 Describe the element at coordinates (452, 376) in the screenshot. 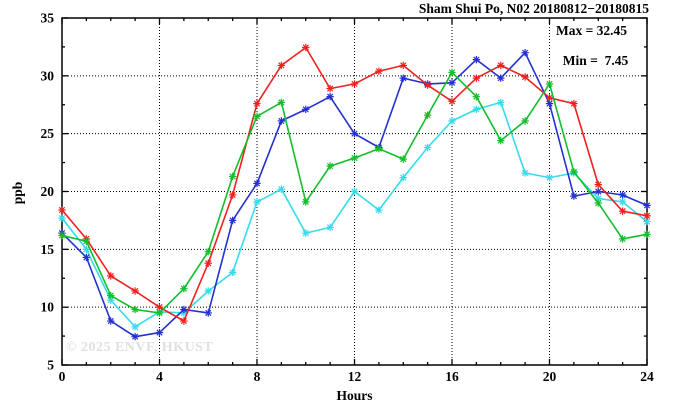

I see `x-tick-label: 16` at that location.